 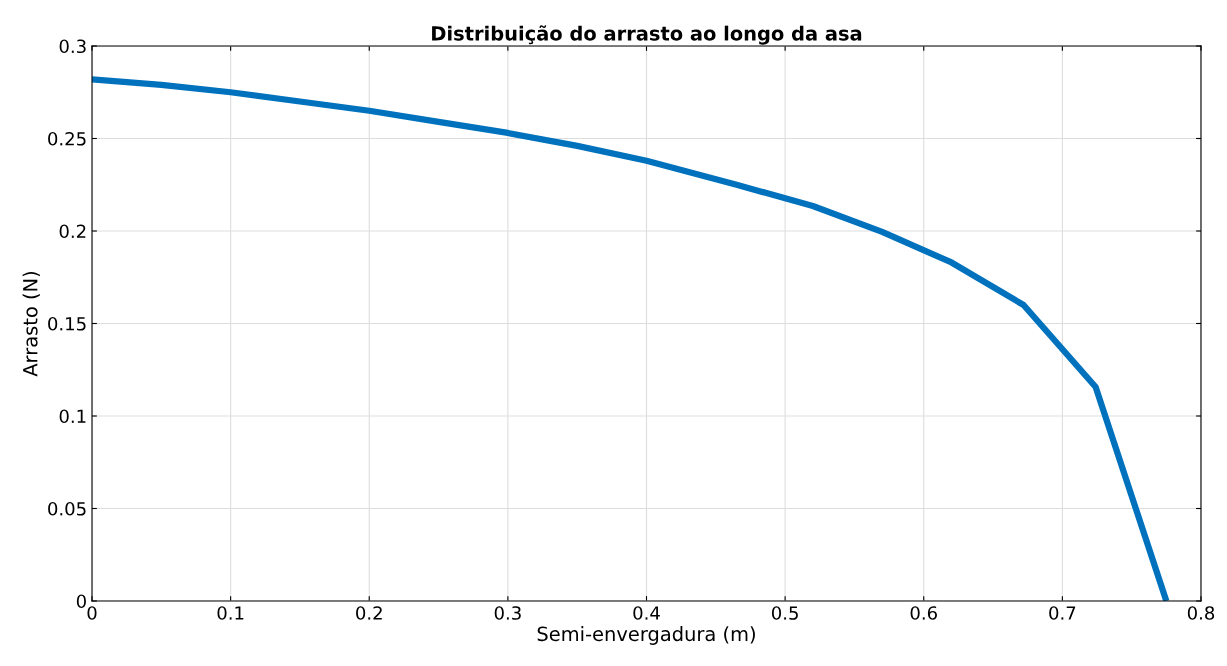 What do you see at coordinates (647, 35) in the screenshot?
I see `chart-title: Distribuição do arrasto ao longo da asa` at bounding box center [647, 35].